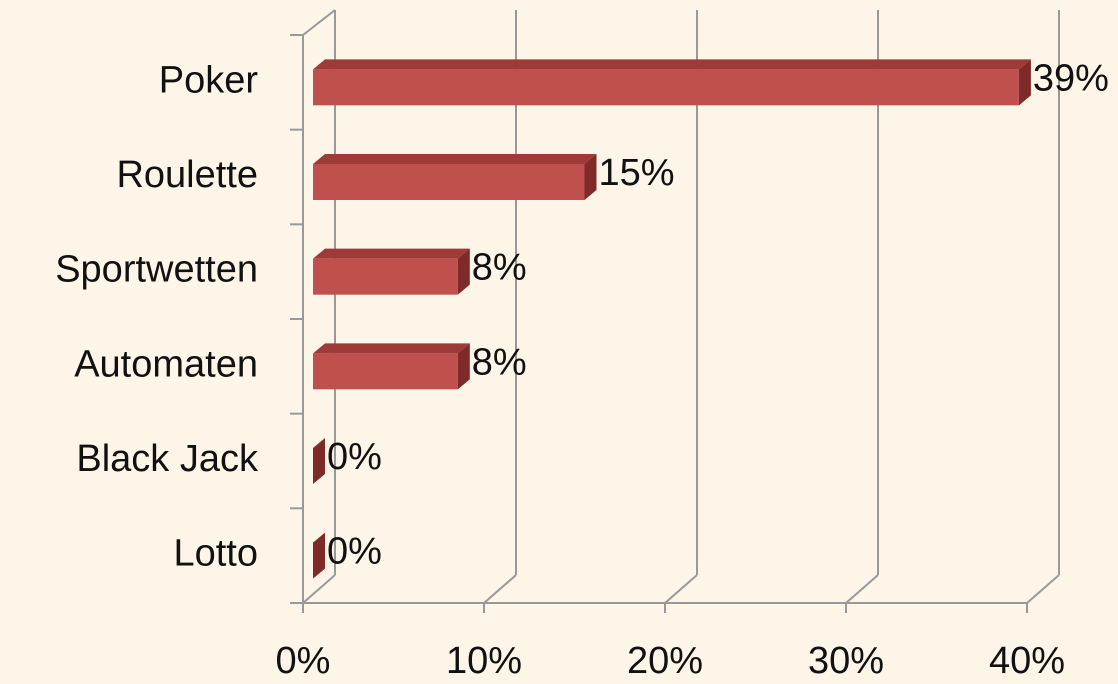 This screenshot has height=684, width=1118. I want to click on x-tick-label: 30%, so click(846, 661).